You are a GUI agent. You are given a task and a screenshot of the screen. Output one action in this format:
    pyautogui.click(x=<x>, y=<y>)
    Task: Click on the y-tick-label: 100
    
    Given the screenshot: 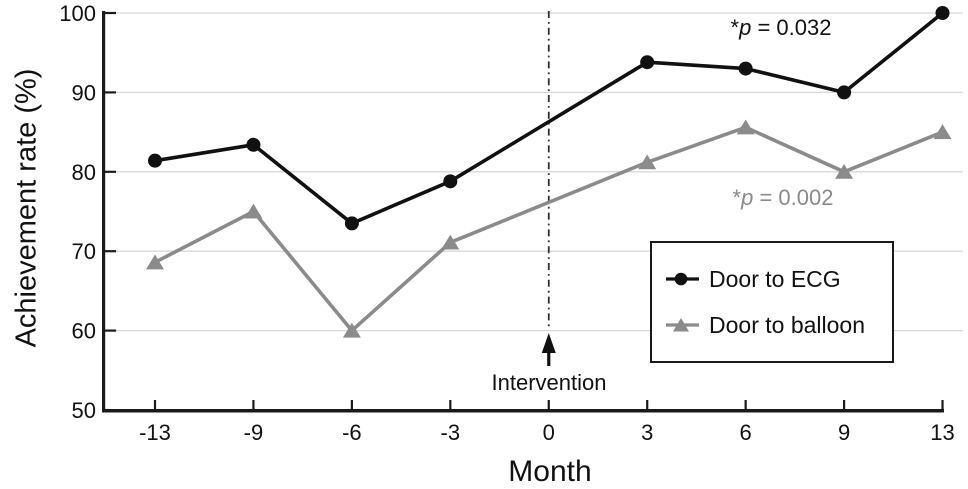 What is the action you would take?
    pyautogui.click(x=77, y=13)
    